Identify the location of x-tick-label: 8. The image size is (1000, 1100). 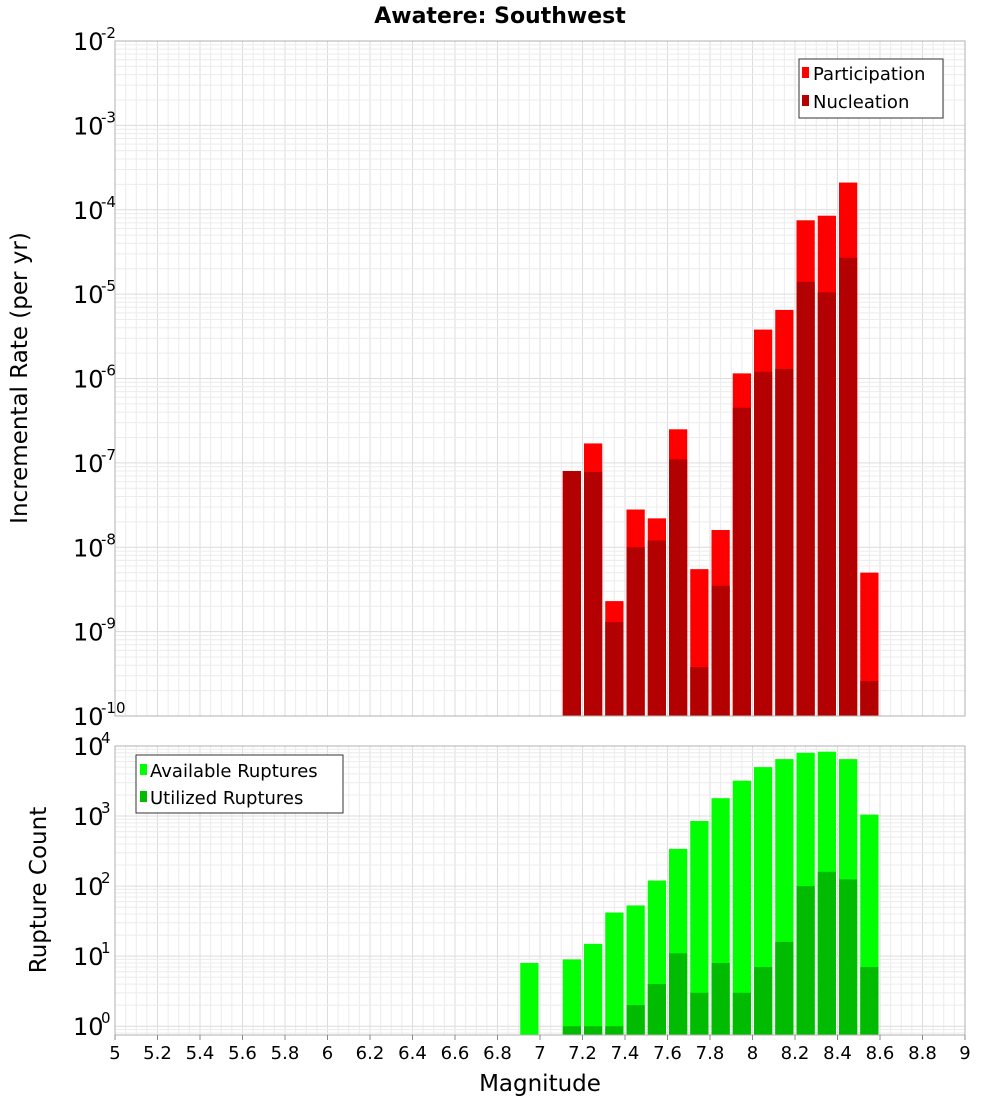
(752, 1053).